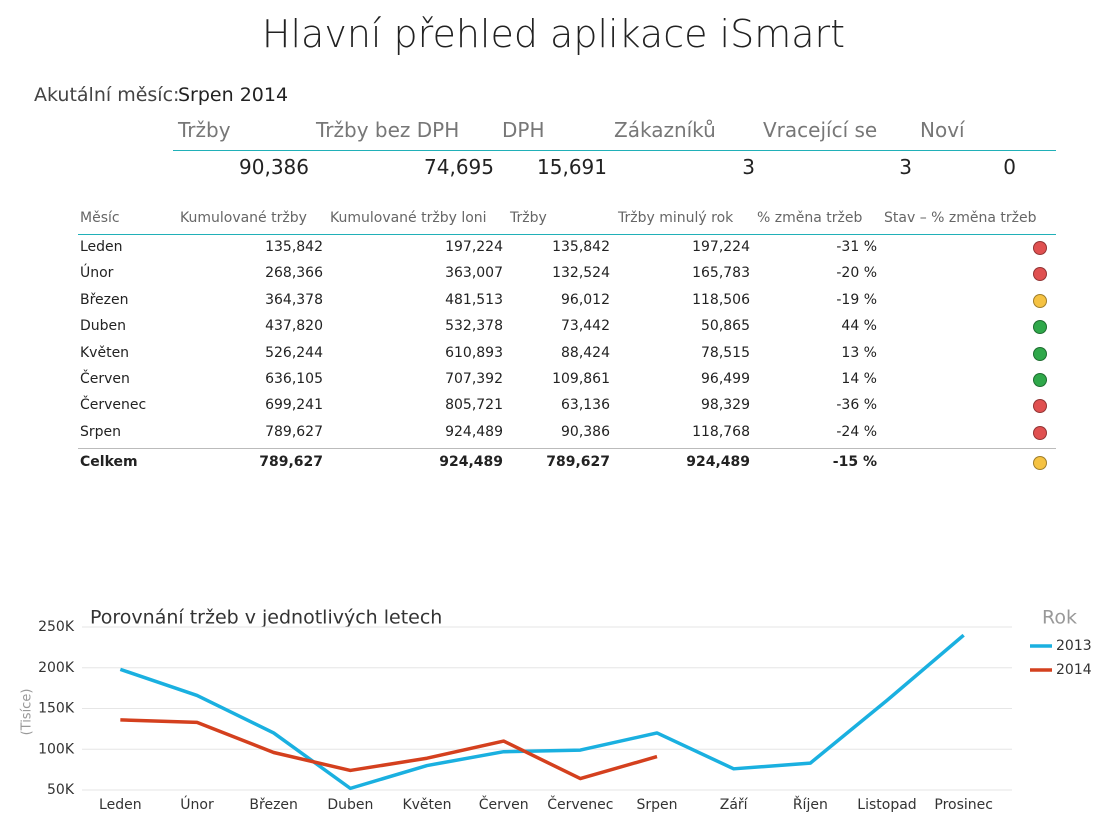 This screenshot has width=1107, height=830. I want to click on kpi-header: Zákazníků, so click(665, 130).